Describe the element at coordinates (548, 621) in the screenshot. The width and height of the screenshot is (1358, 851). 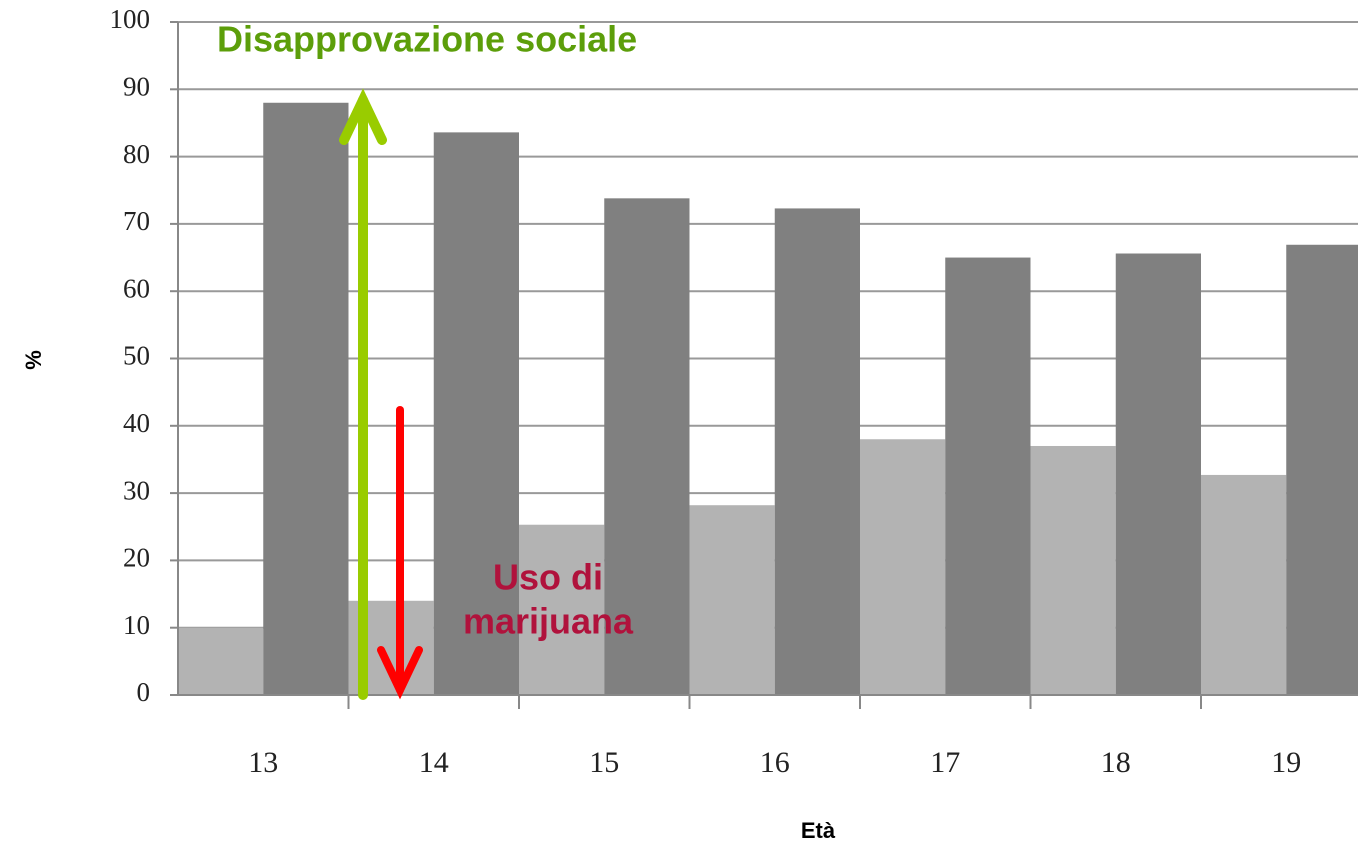
I see `annotation: marijuana` at that location.